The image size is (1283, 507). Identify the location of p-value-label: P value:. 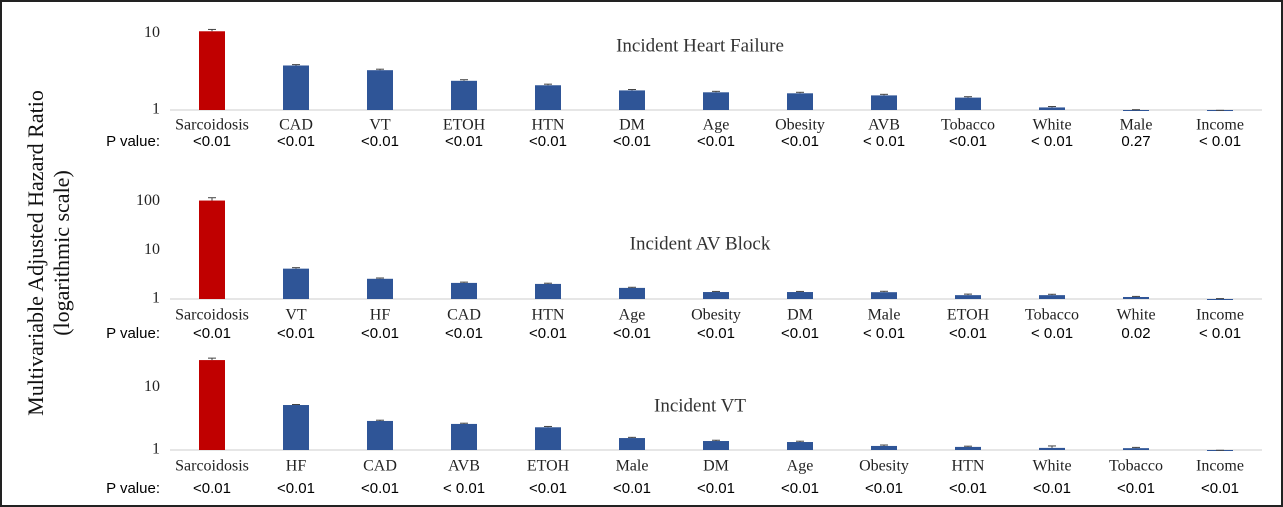
(133, 333).